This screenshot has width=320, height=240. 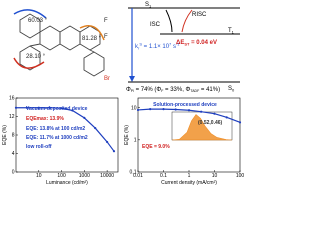 I want to click on energy-diagram, so click(x=184, y=45).